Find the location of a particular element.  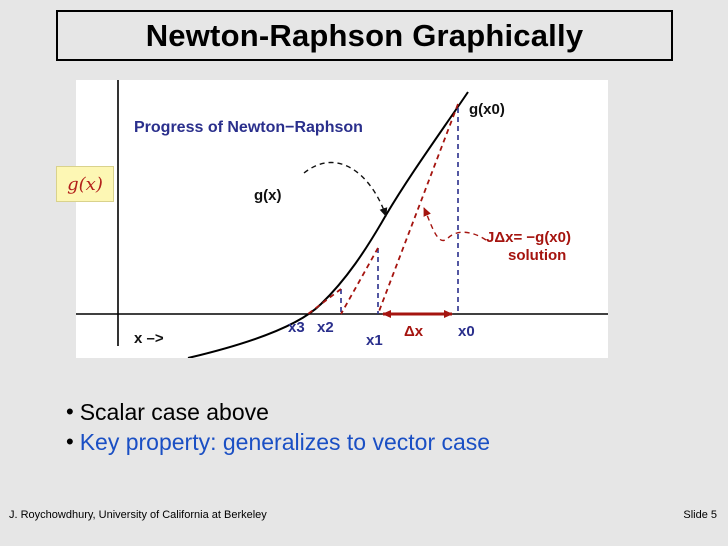

x0-label: x0 is located at coordinates (466, 331).